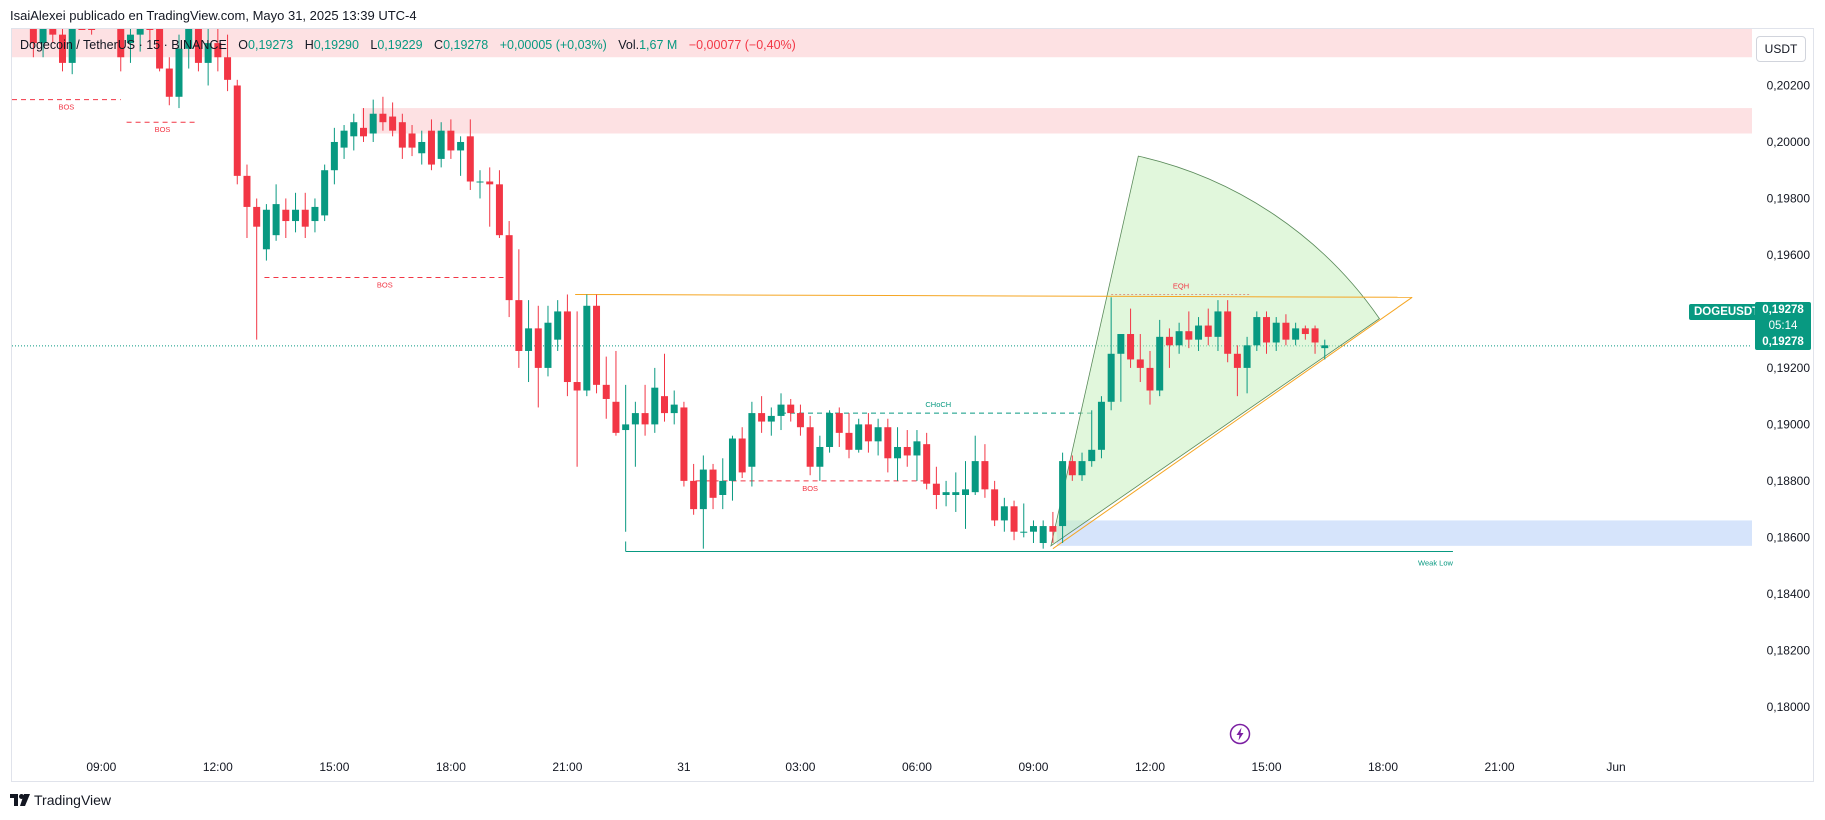 This screenshot has width=1825, height=820. I want to click on tradingview-logo: TradingView, so click(60, 800).